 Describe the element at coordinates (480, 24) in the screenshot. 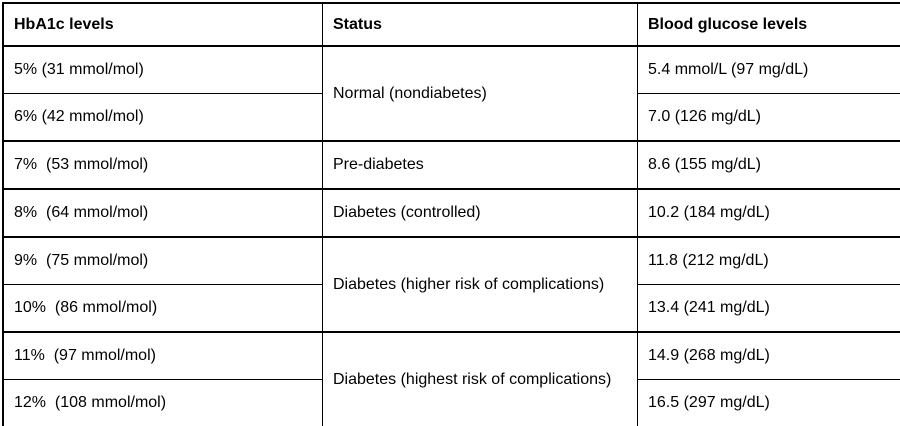

I see `column-header-status: Status` at that location.